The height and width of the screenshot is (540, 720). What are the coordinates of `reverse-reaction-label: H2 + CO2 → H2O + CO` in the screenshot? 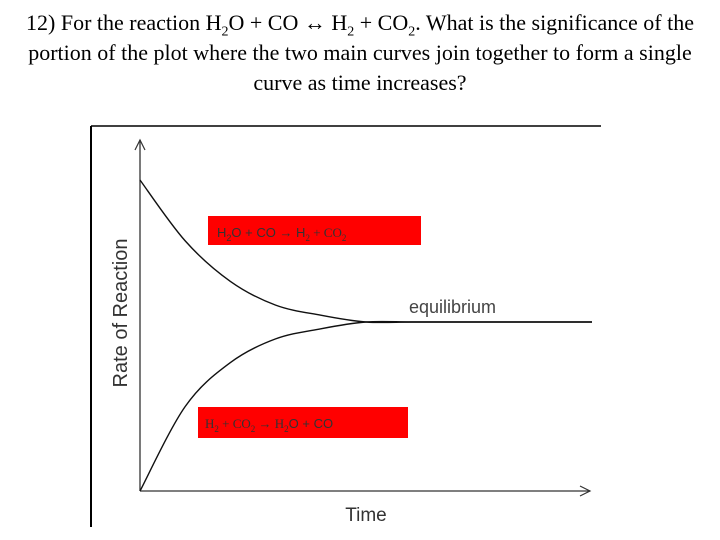 It's located at (269, 425).